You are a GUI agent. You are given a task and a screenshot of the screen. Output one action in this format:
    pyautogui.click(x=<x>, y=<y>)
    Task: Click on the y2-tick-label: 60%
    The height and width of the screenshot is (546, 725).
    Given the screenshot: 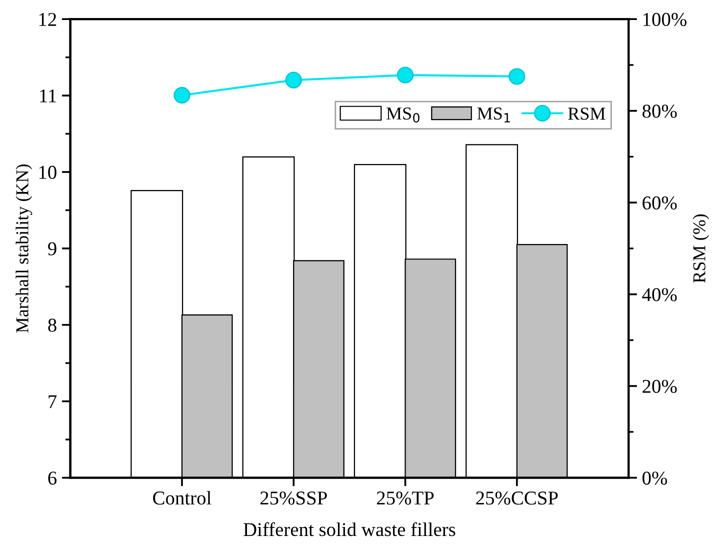 What is the action you would take?
    pyautogui.click(x=659, y=203)
    